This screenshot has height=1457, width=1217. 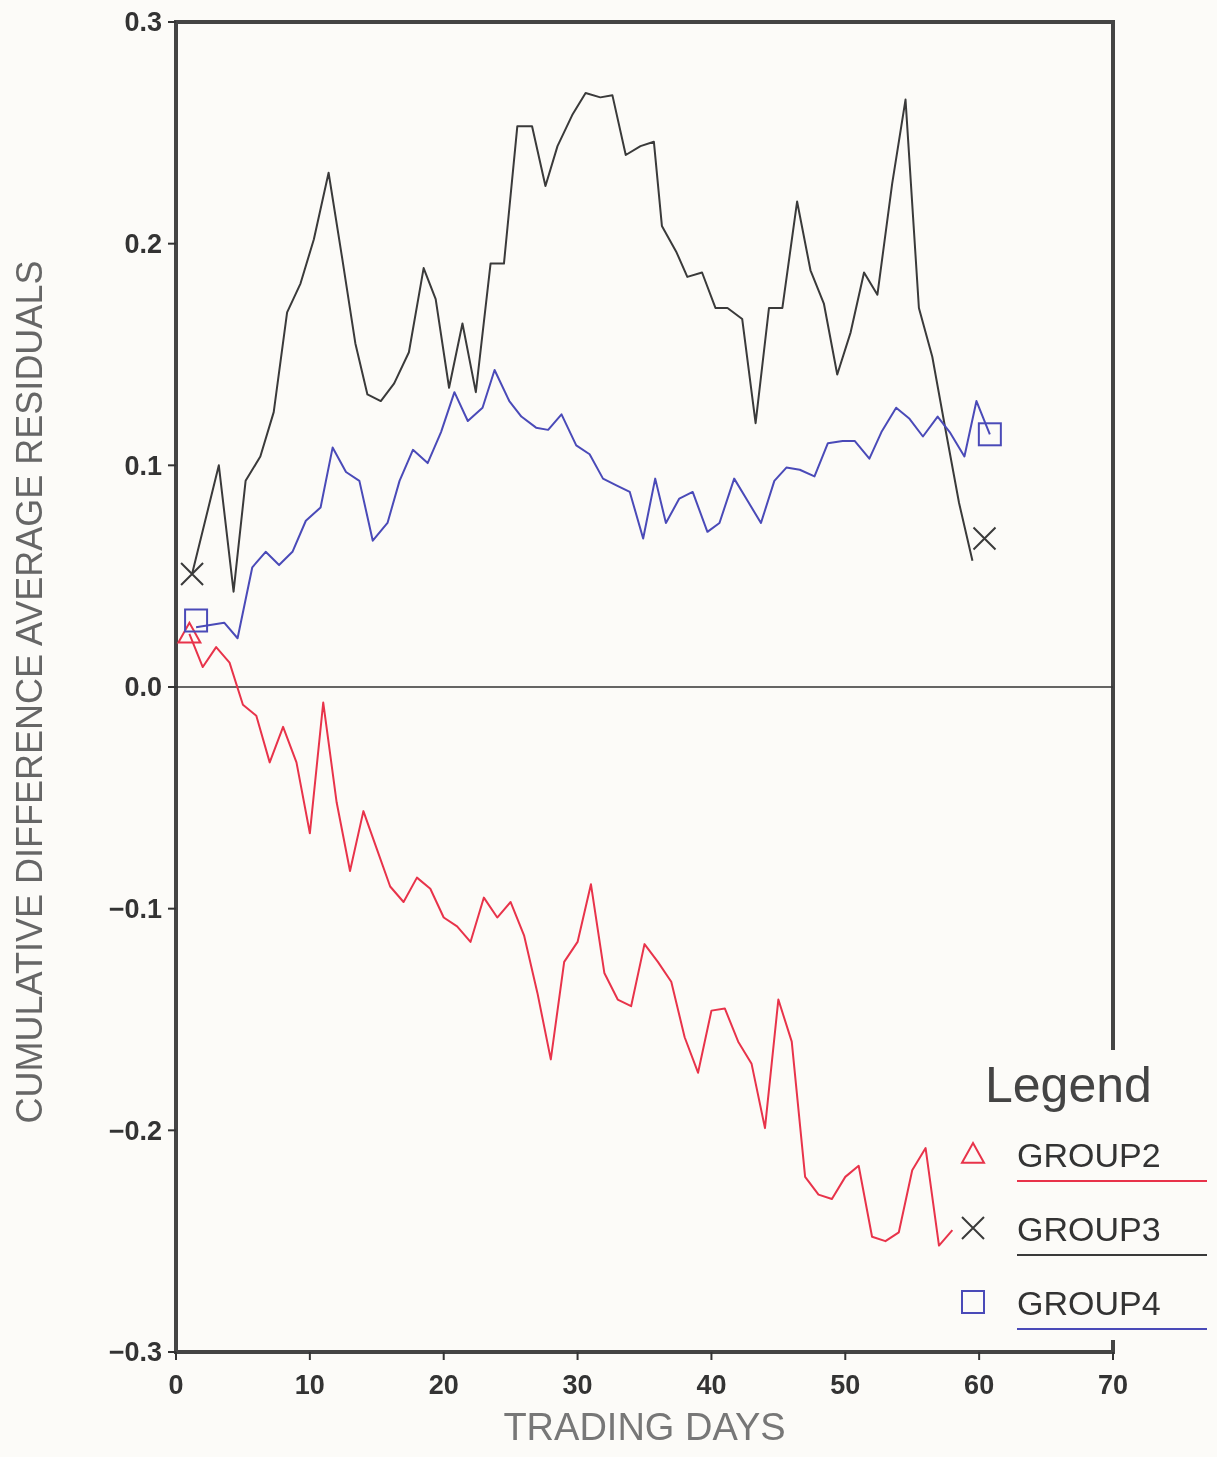 What do you see at coordinates (135, 909) in the screenshot?
I see `y-tick-label: −0.1` at bounding box center [135, 909].